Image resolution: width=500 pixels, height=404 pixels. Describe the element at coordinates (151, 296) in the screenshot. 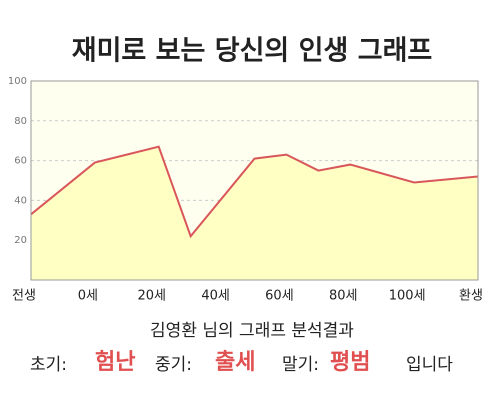

I see `x-tick-label: 20세` at that location.